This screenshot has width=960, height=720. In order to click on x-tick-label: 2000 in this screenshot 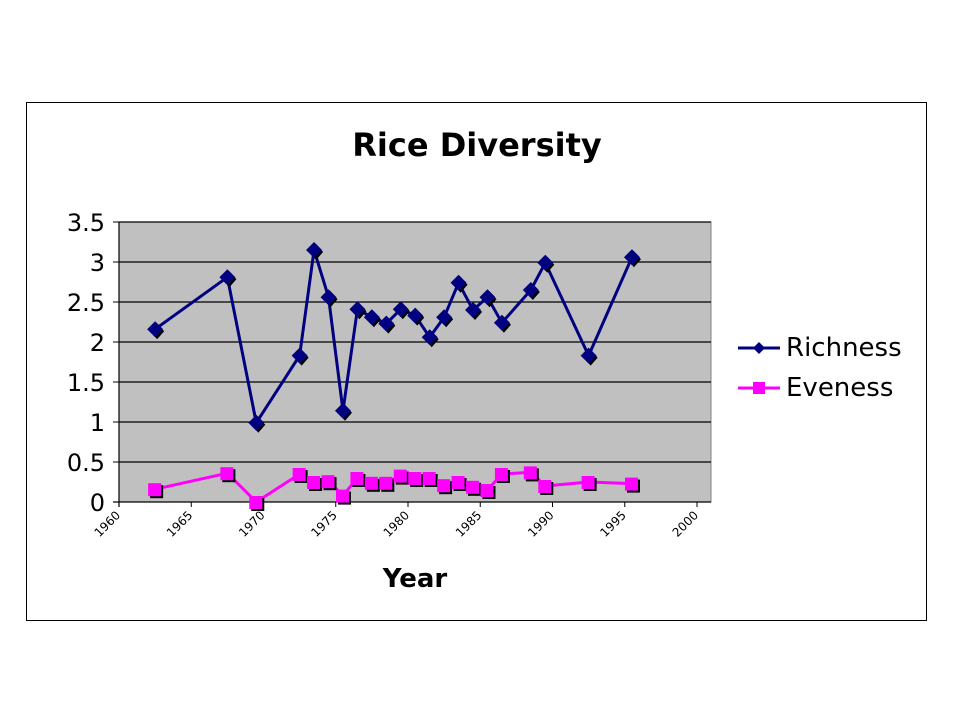, I will do `click(685, 523)`.